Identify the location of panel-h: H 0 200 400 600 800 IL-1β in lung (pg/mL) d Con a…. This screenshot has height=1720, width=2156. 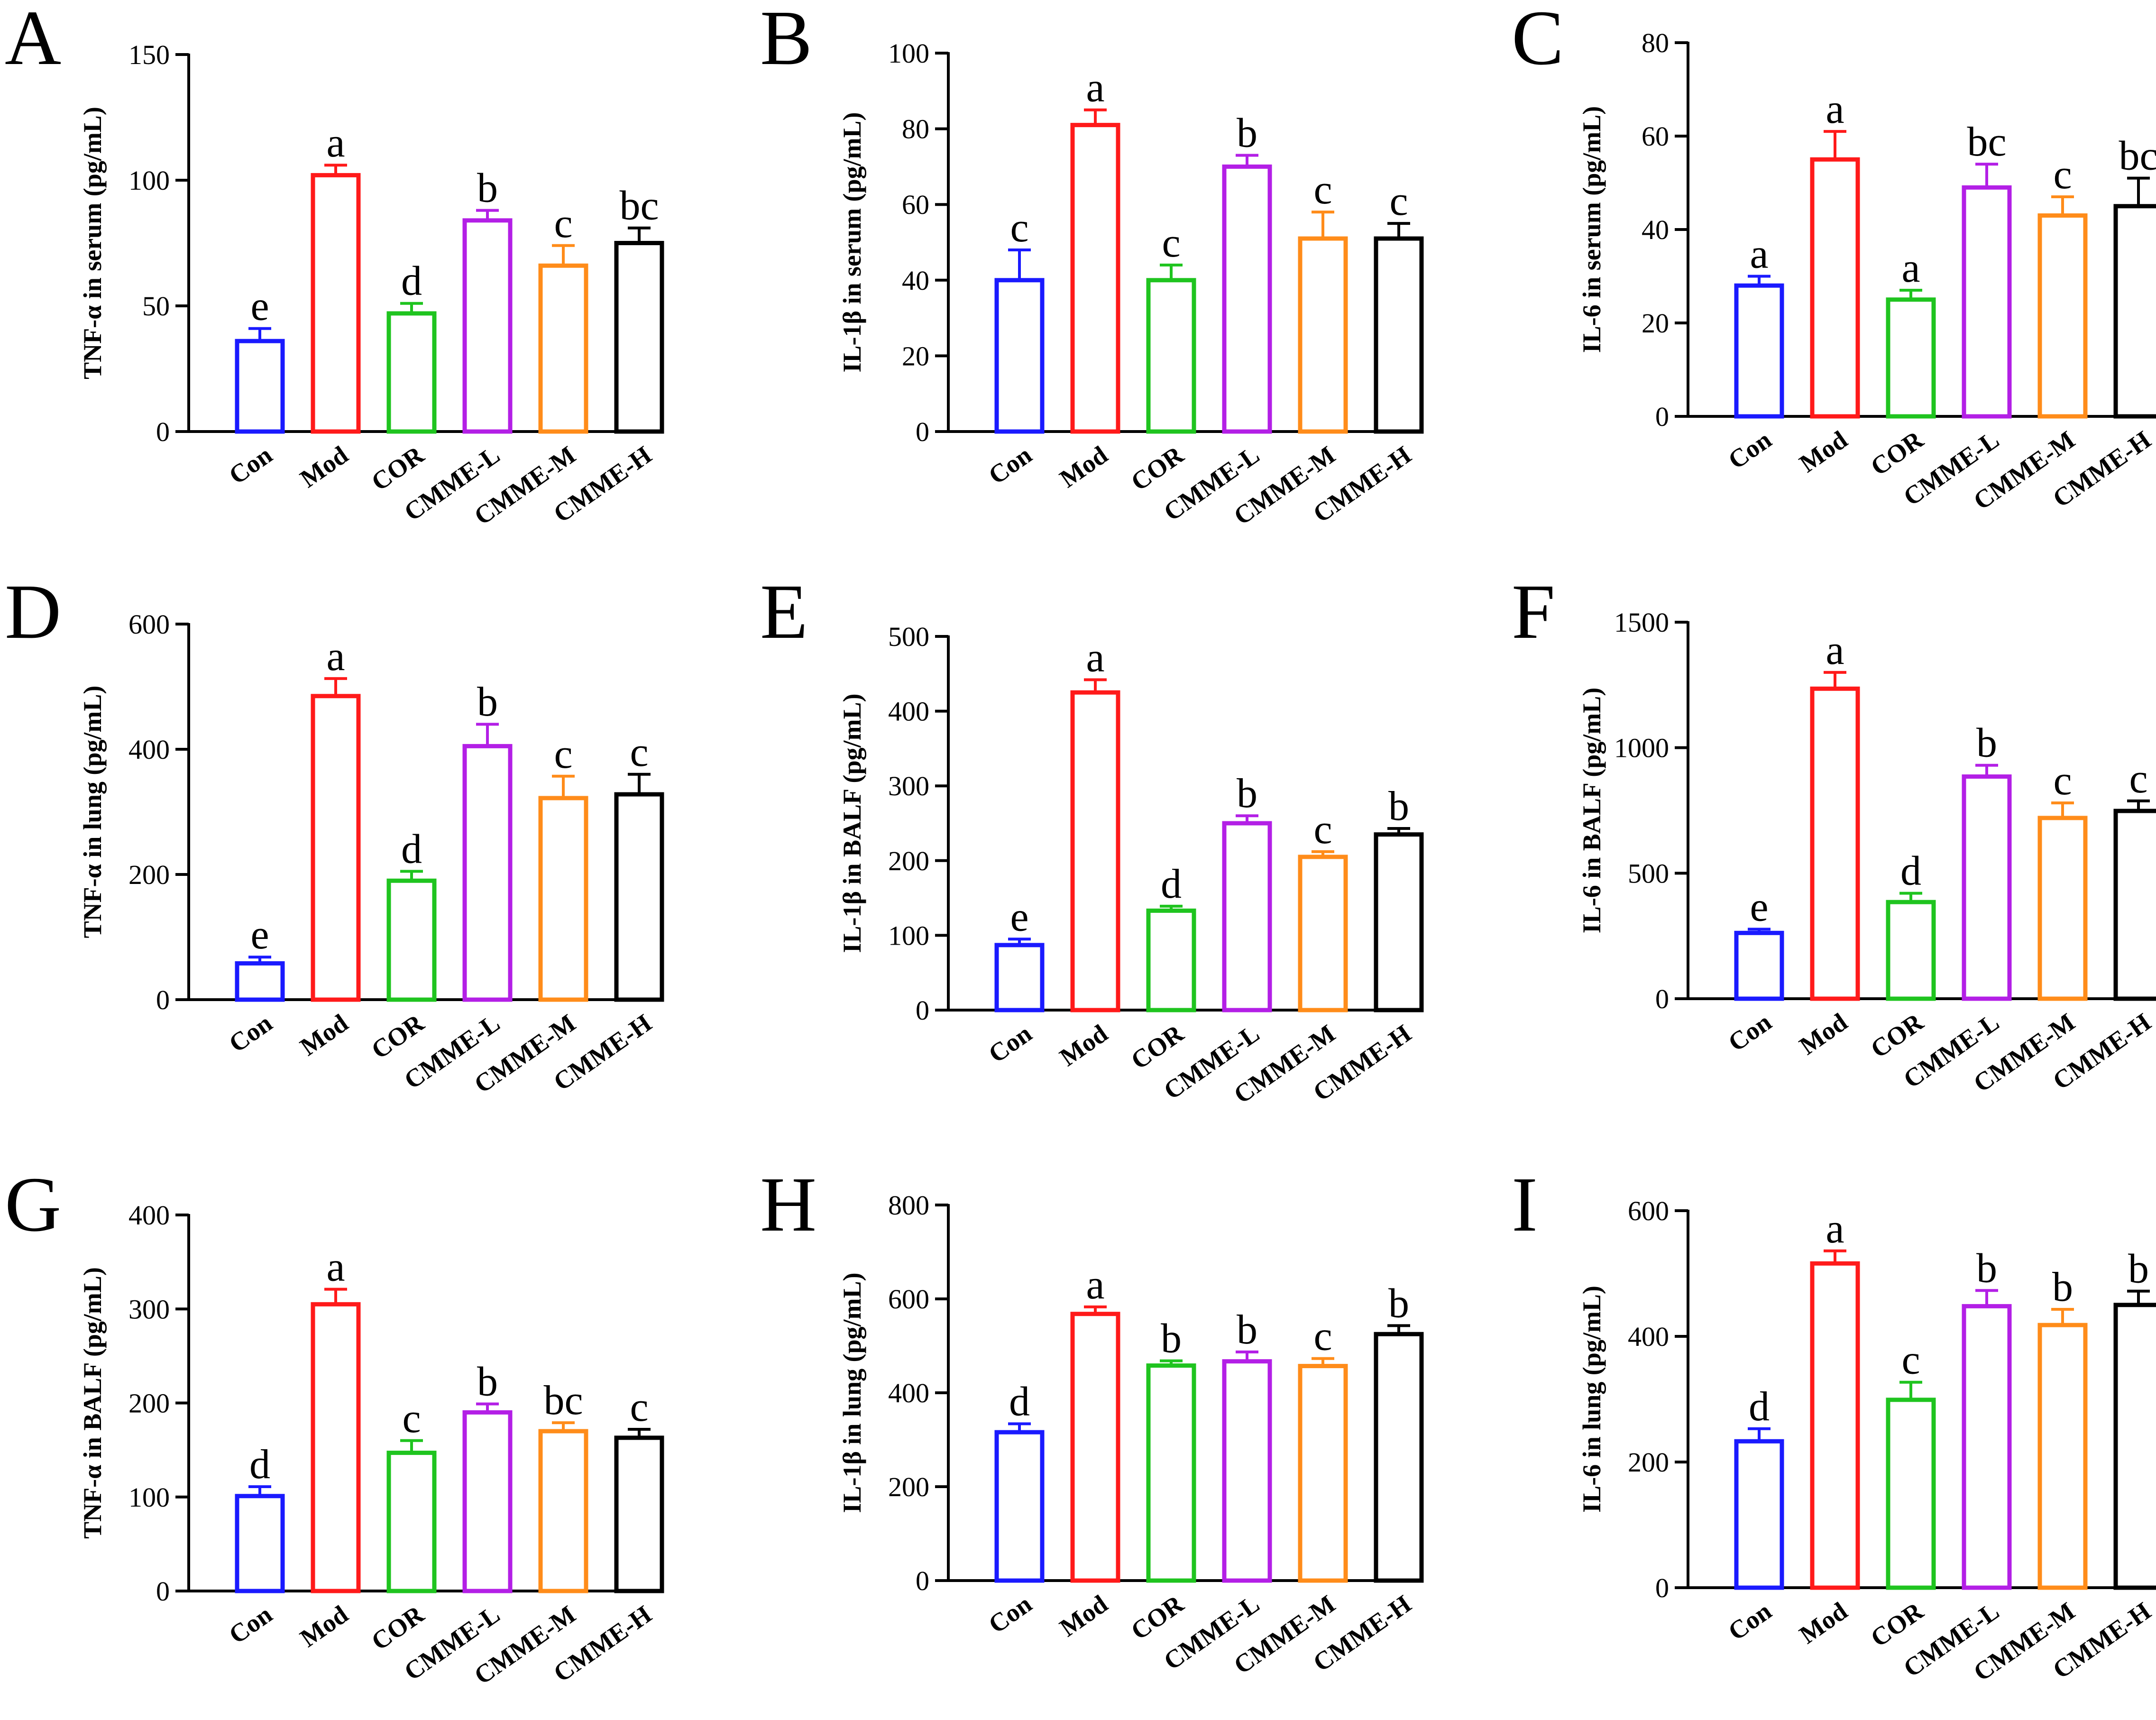
(1092, 1420).